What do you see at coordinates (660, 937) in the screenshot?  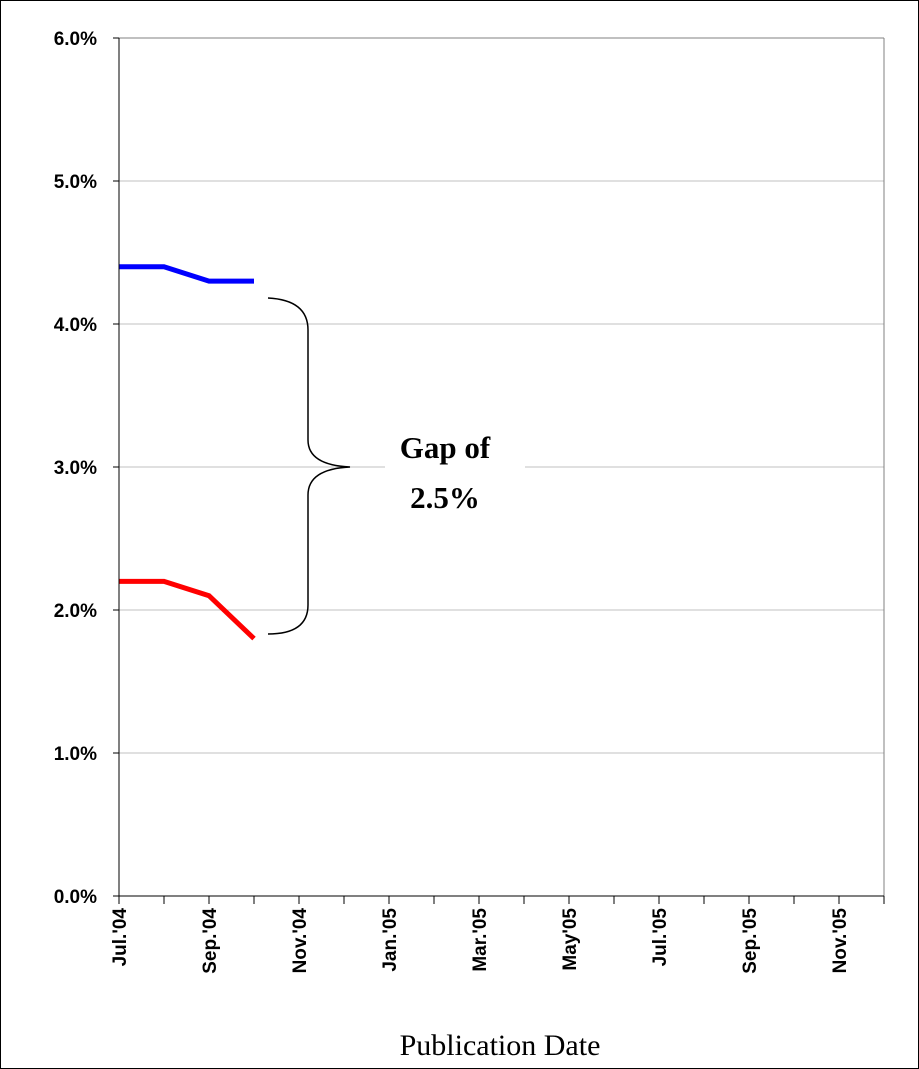 I see `x-tick-label: Jul.'05` at bounding box center [660, 937].